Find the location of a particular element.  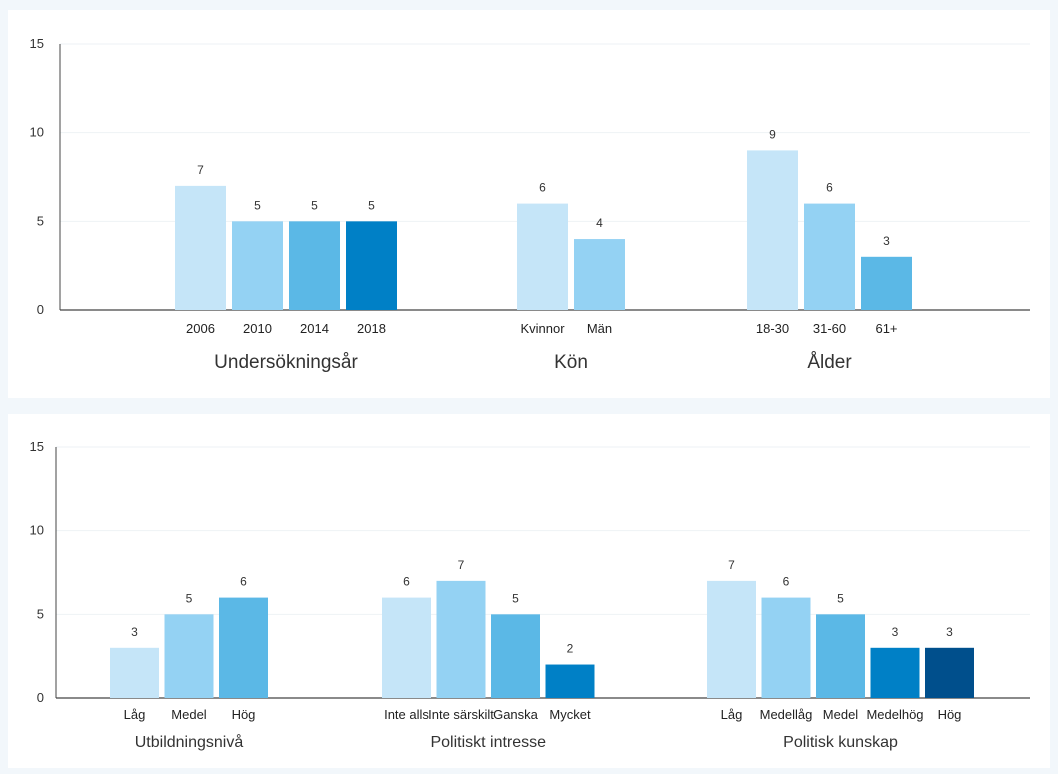

category-label: Kvinnor is located at coordinates (542, 328).